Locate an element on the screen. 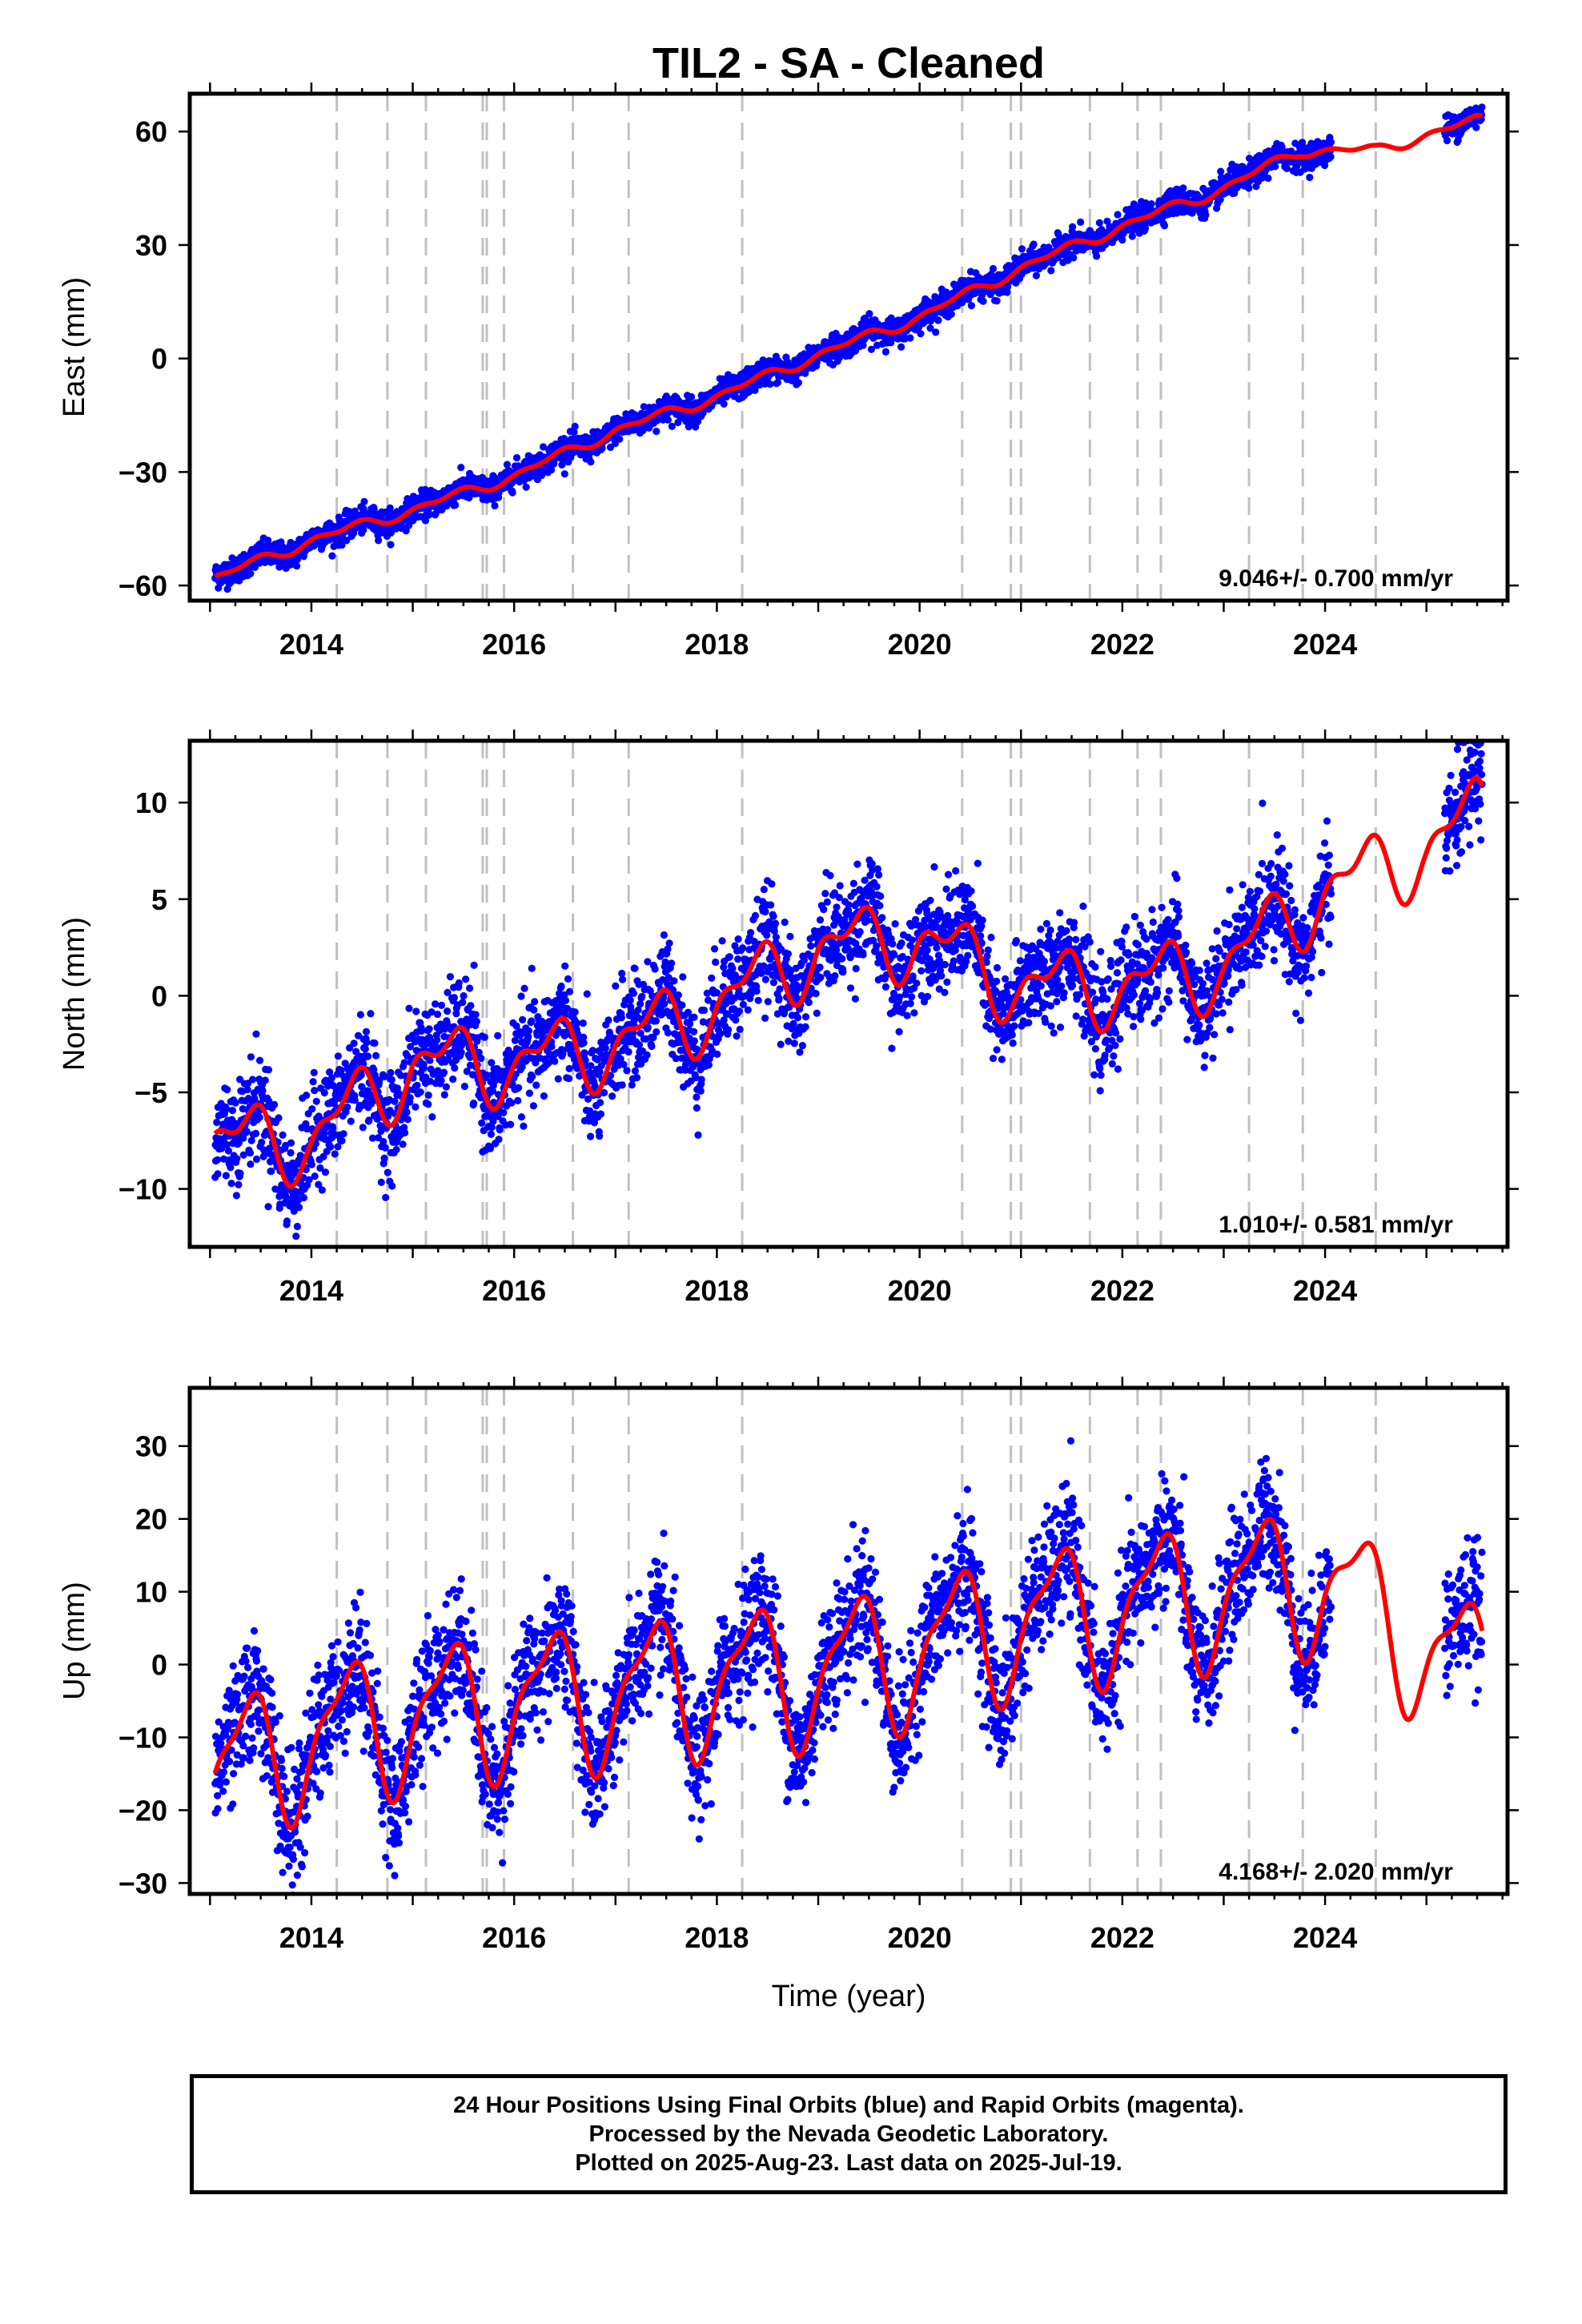 The height and width of the screenshot is (2324, 1582). y-tick-label: 30 is located at coordinates (151, 245).